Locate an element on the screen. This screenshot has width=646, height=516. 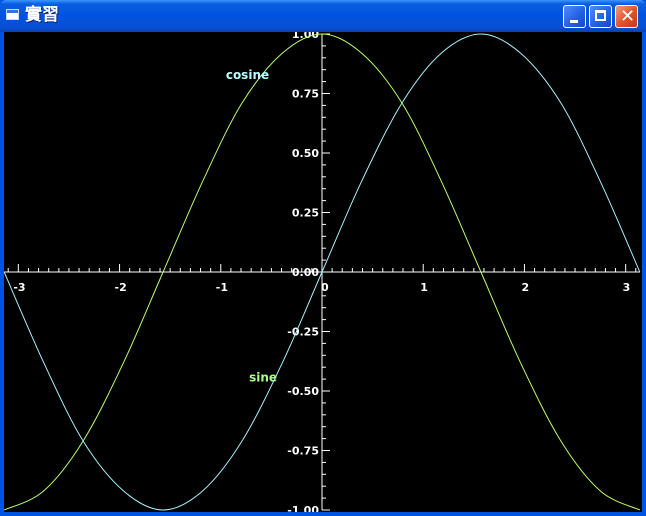
y-tick-label: -0.25 is located at coordinates (303, 332).